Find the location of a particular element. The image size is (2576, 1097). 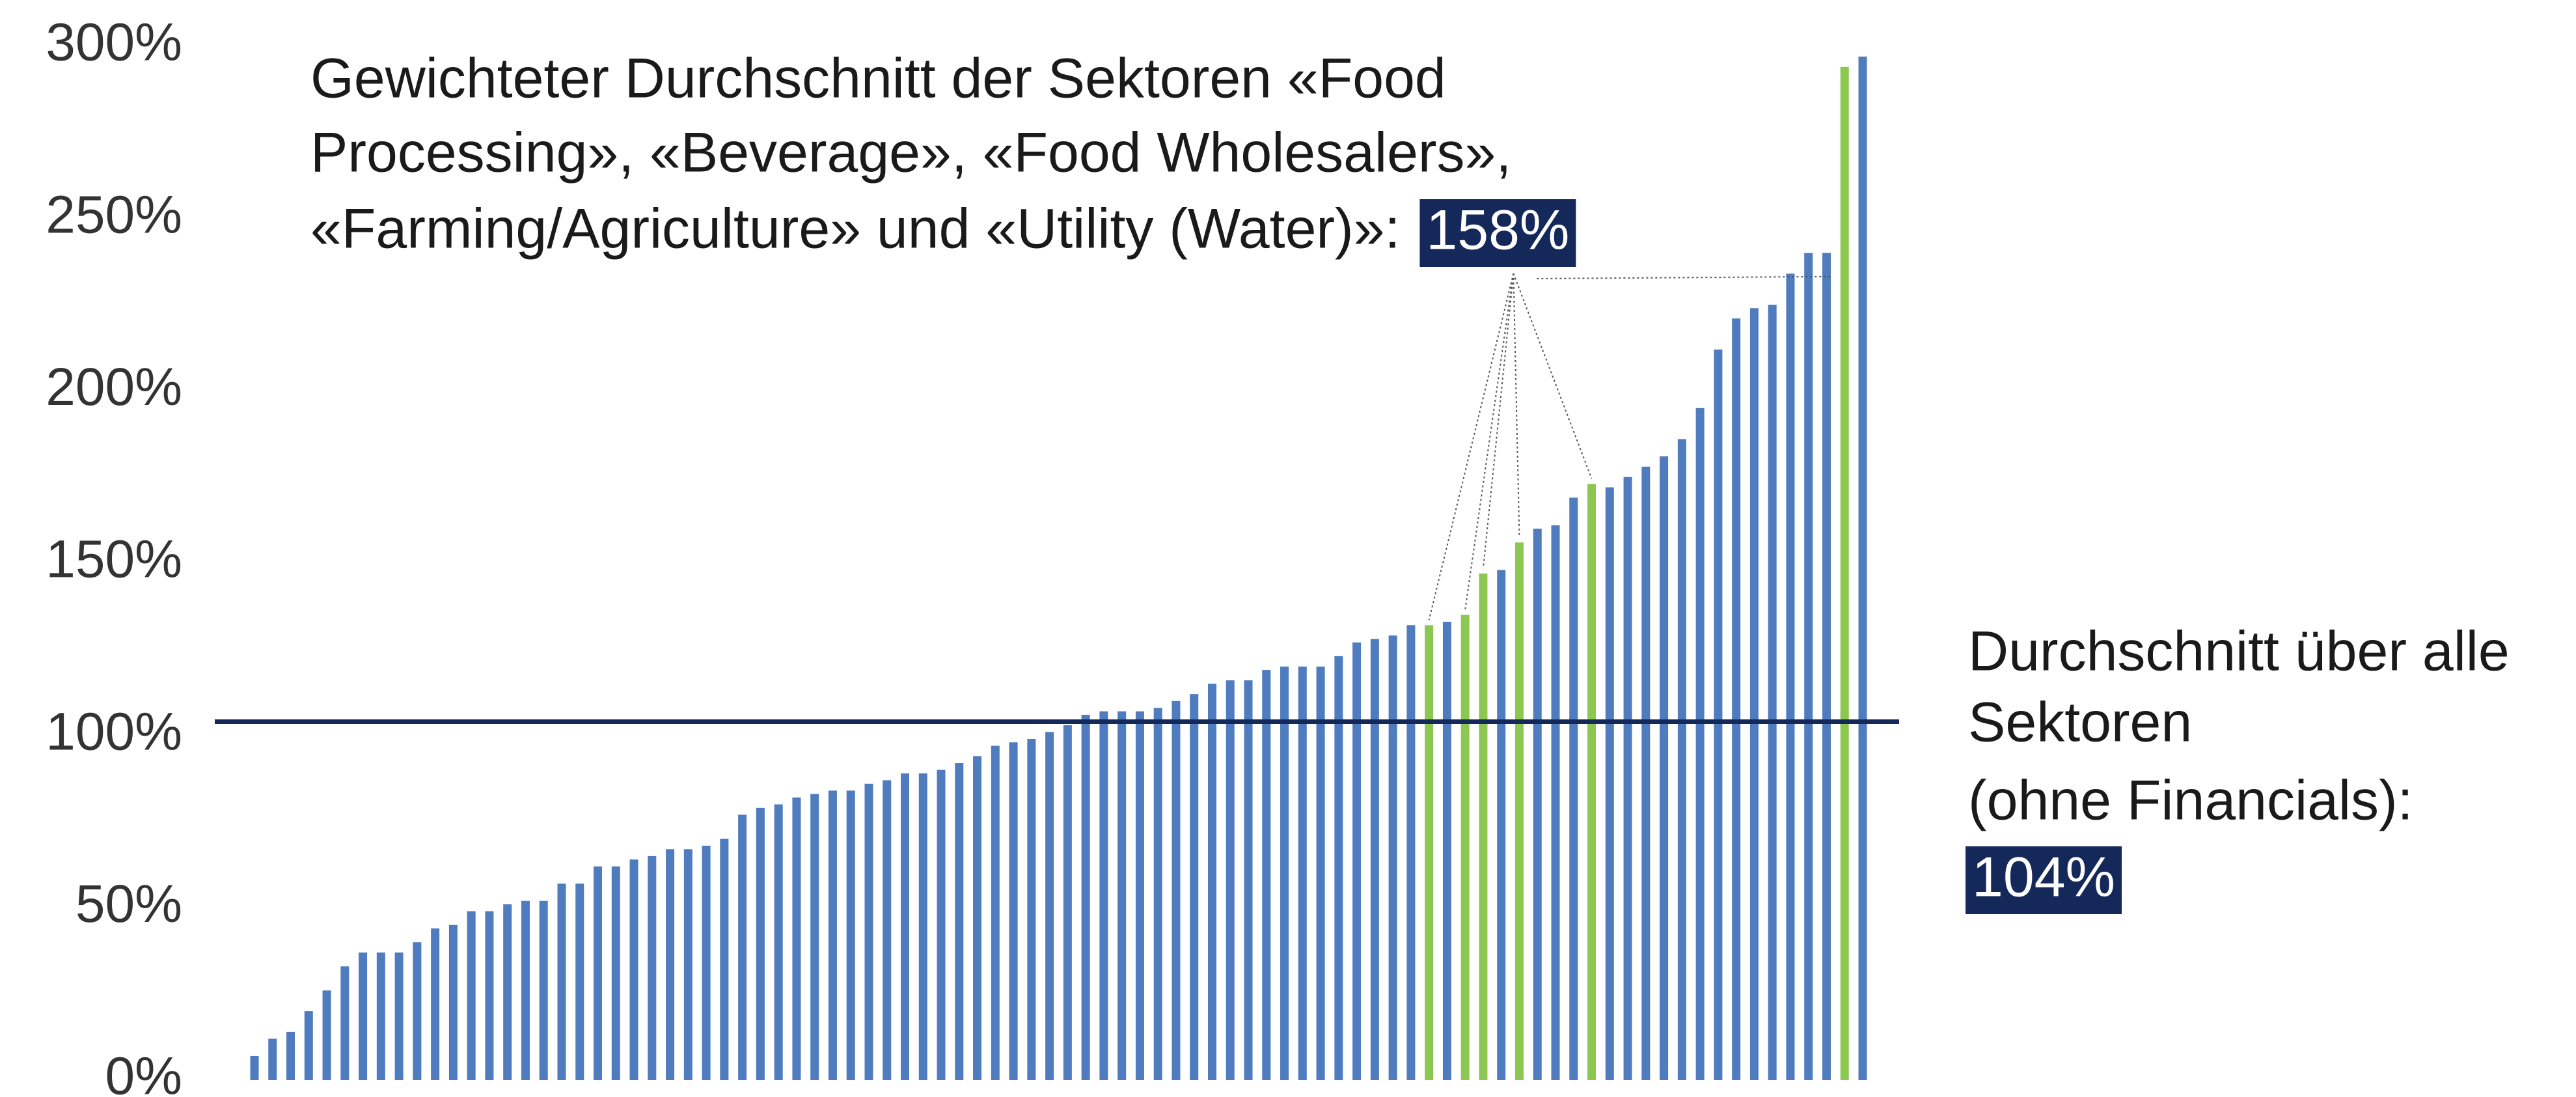

reference-value: 104% is located at coordinates (2044, 877).